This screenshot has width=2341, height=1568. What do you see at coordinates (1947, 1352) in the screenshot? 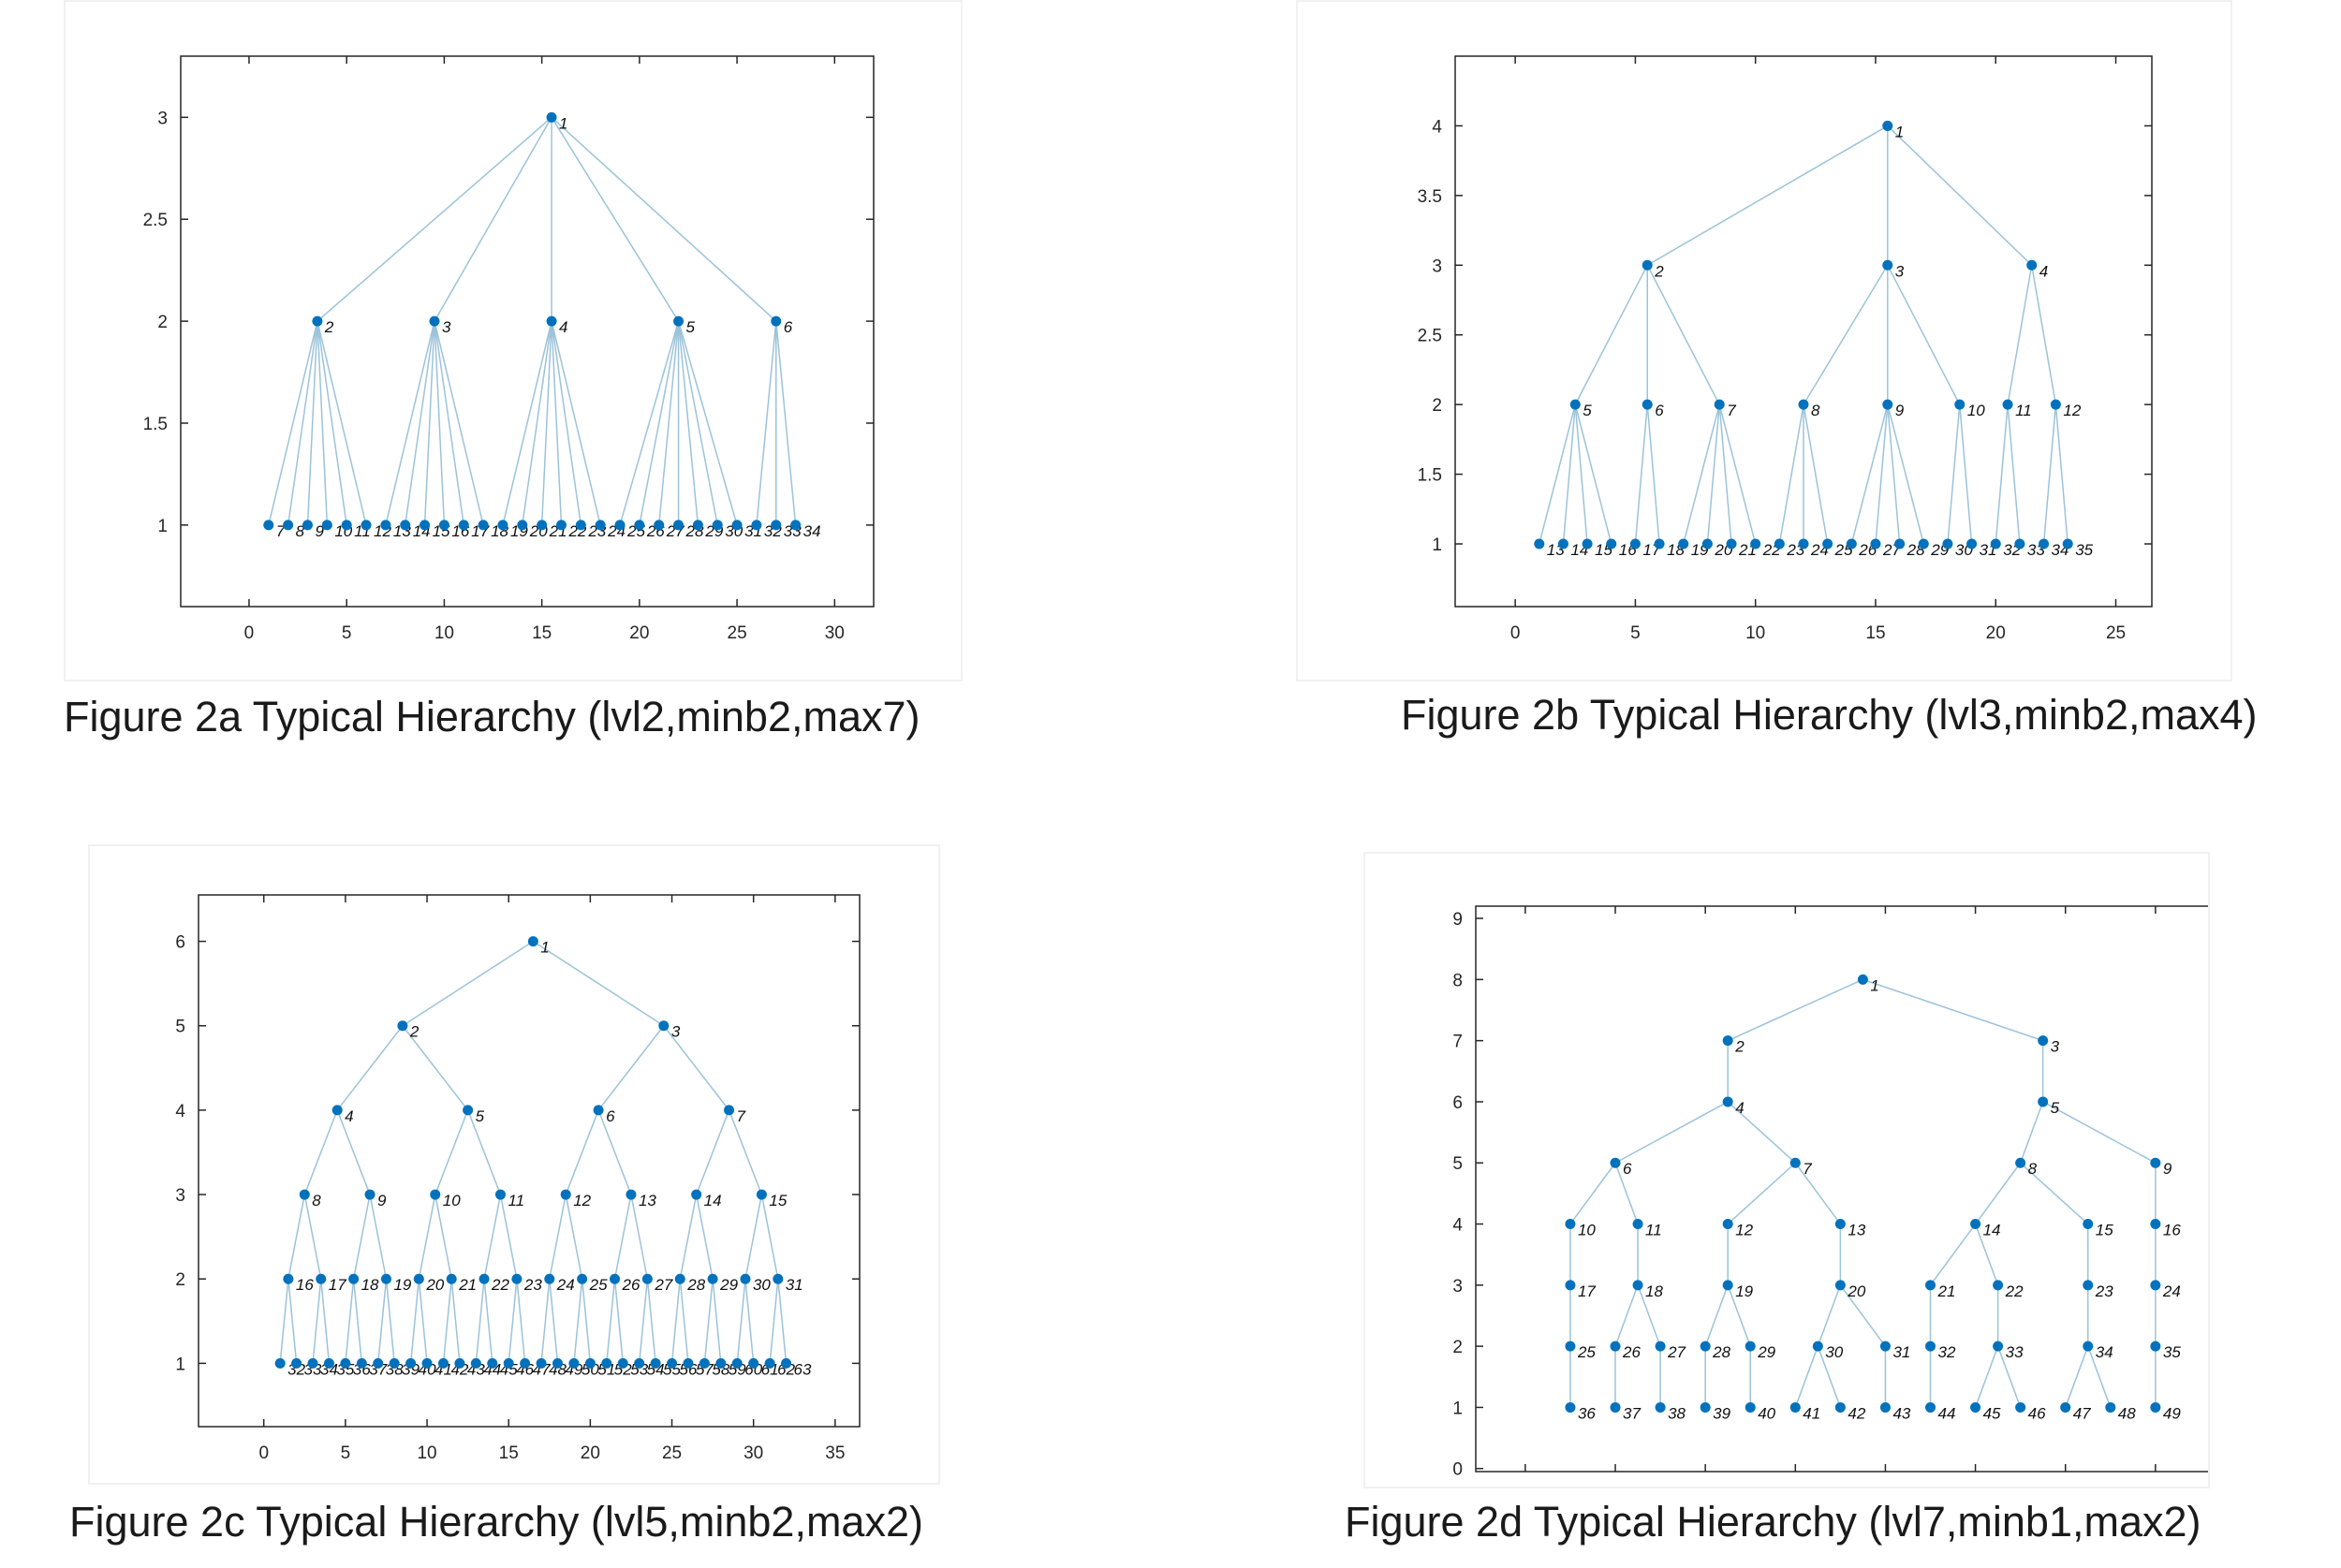
I see `node-label: 32` at bounding box center [1947, 1352].